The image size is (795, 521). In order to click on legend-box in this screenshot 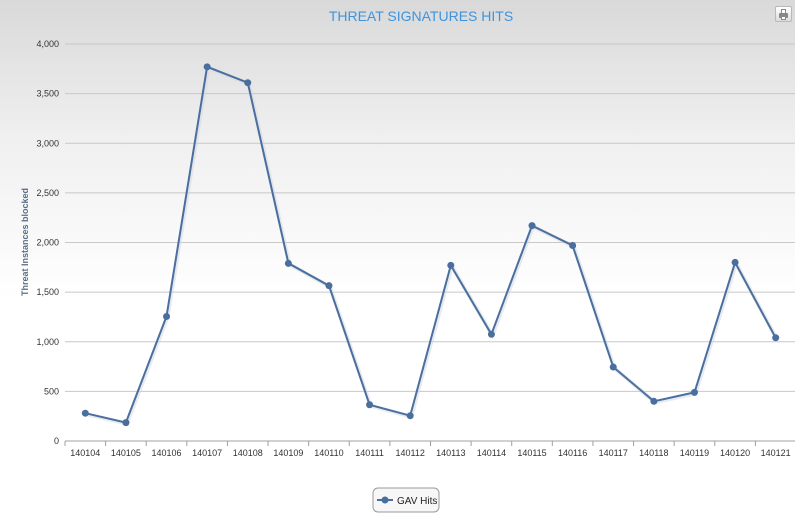, I will do `click(406, 500)`.